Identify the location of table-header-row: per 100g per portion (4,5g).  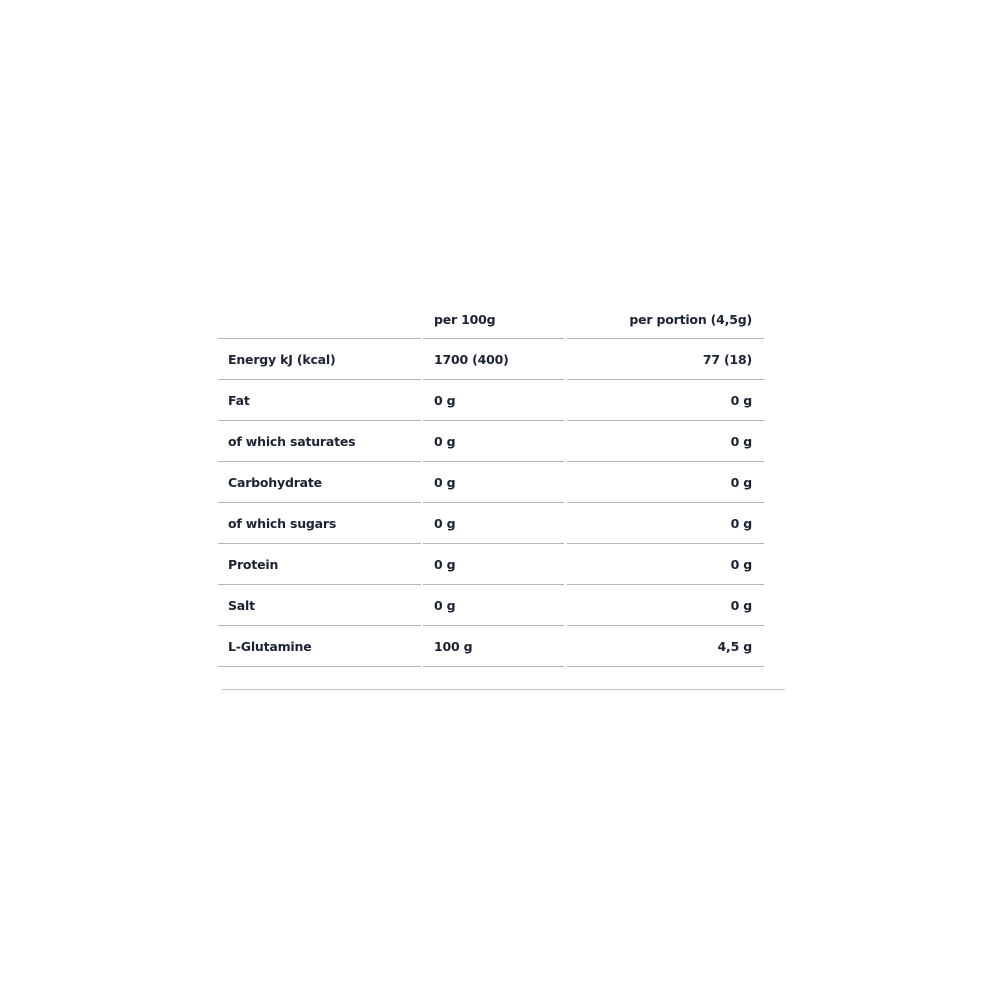
(491, 319).